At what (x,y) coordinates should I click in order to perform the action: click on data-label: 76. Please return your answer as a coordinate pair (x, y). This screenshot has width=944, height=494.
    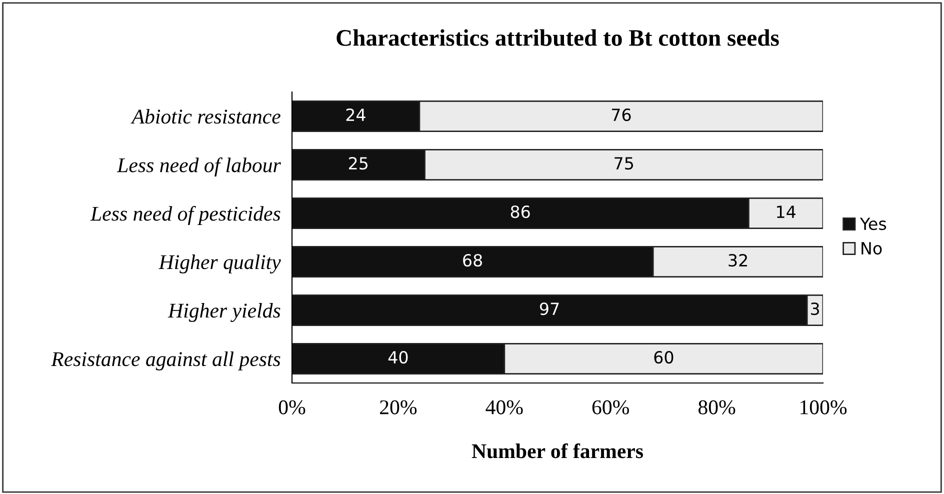
    Looking at the image, I should click on (621, 115).